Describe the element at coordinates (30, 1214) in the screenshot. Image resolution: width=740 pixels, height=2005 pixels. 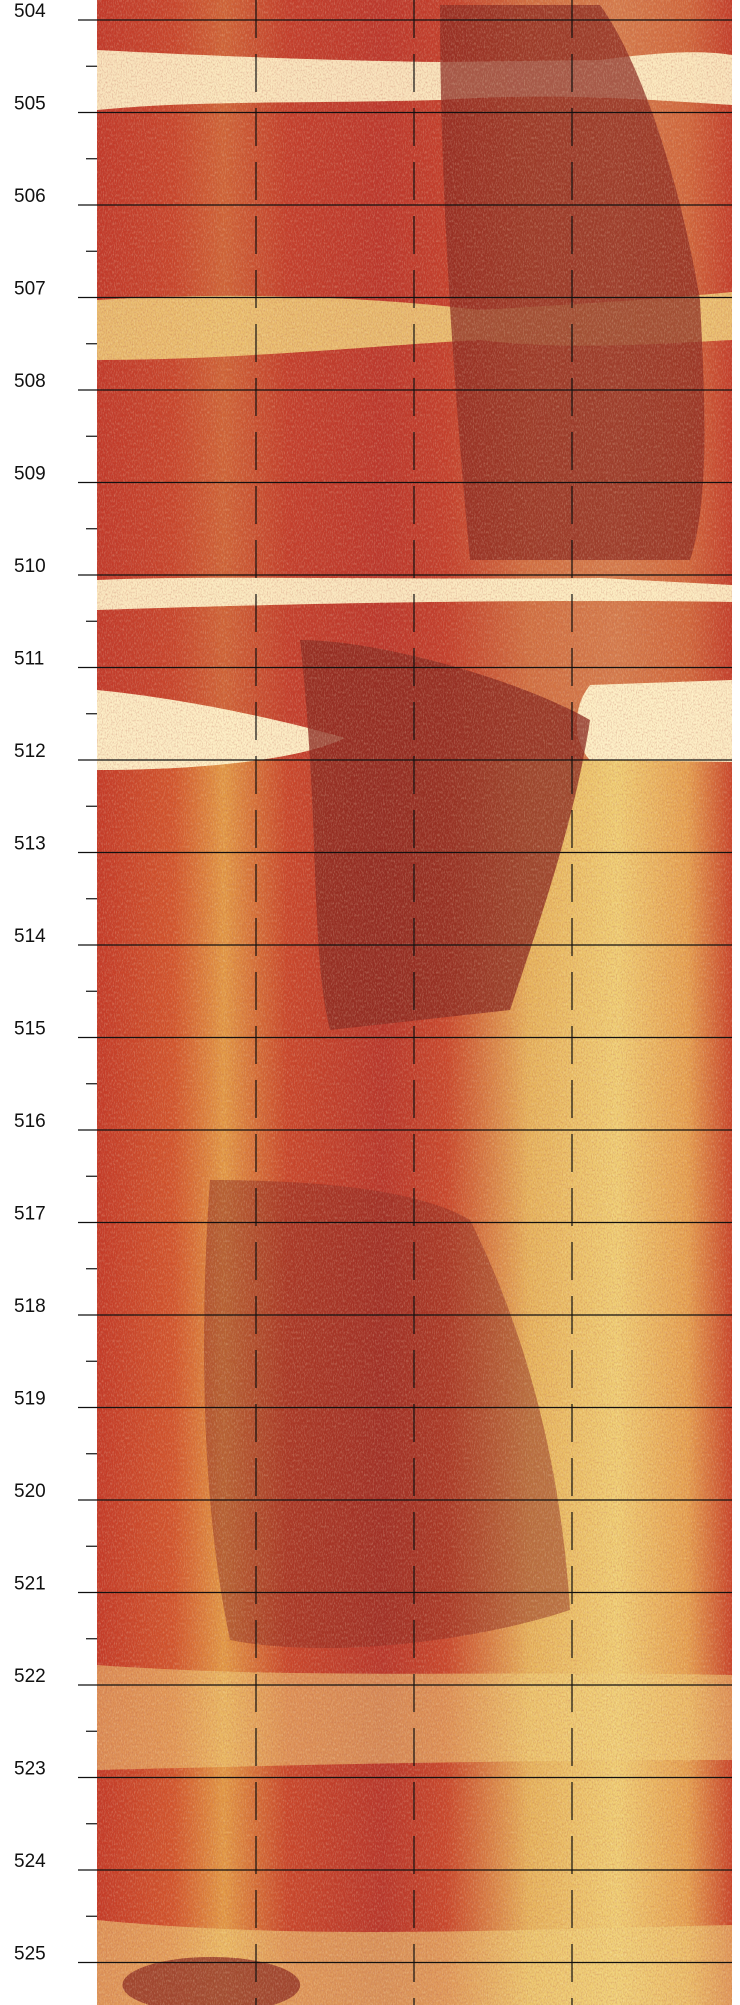
I see `depth-label: 517` at that location.